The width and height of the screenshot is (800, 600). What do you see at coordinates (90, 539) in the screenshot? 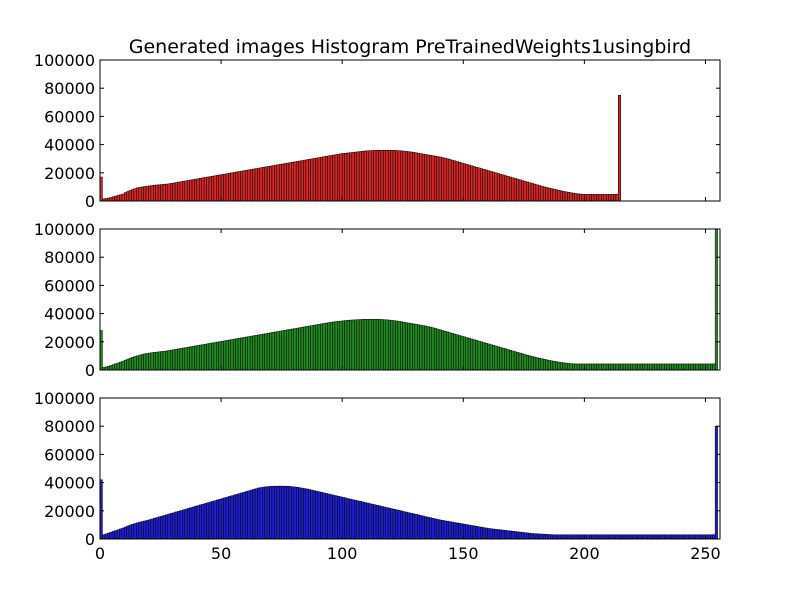
I see `y-tick-label: 0` at bounding box center [90, 539].